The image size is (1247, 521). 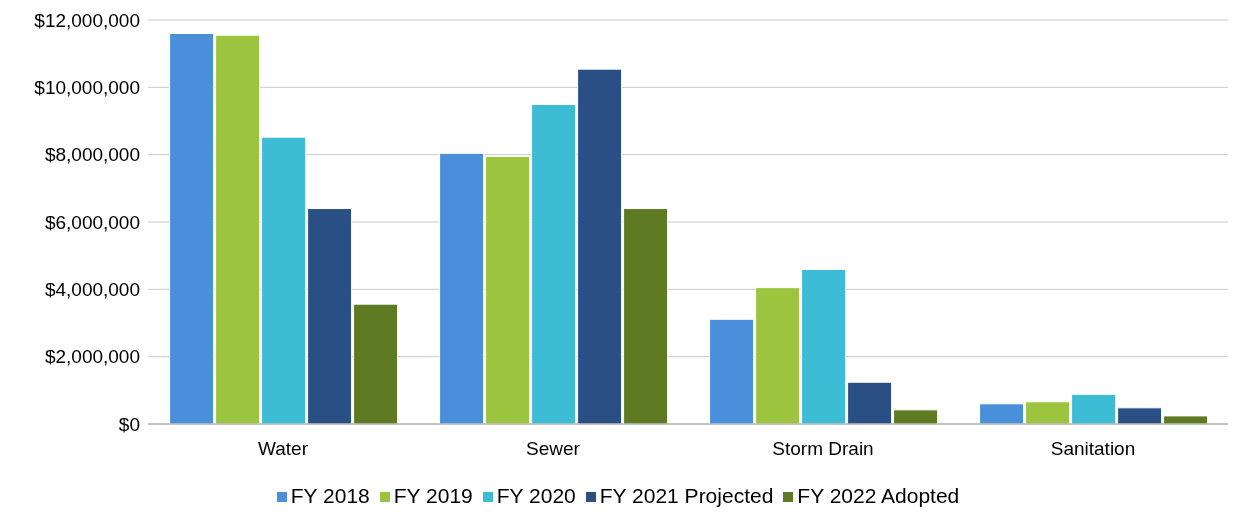 I want to click on y-tick-label: $12,000,000, so click(x=87, y=20).